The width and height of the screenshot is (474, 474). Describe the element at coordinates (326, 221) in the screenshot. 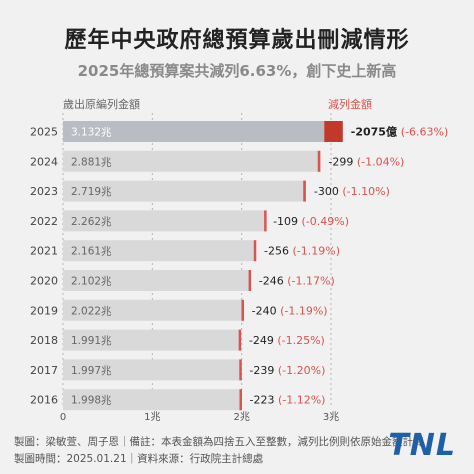

I see `cut-percent: (-0.49%)` at that location.